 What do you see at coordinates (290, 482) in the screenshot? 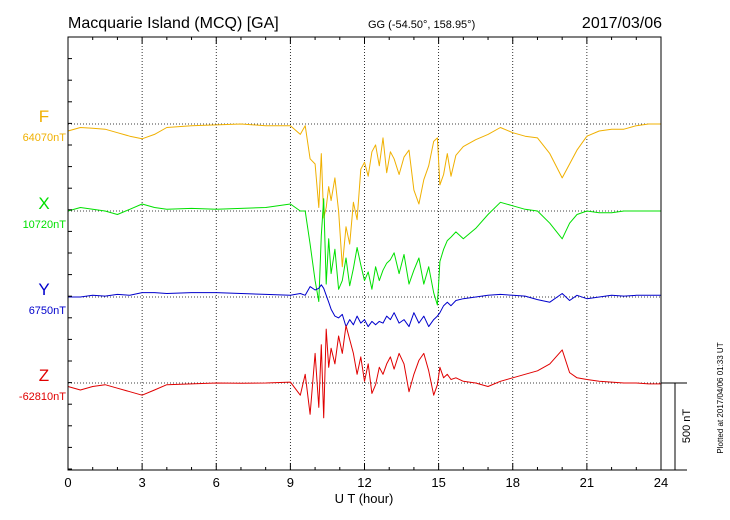
I see `x-tick-label: 9` at bounding box center [290, 482].